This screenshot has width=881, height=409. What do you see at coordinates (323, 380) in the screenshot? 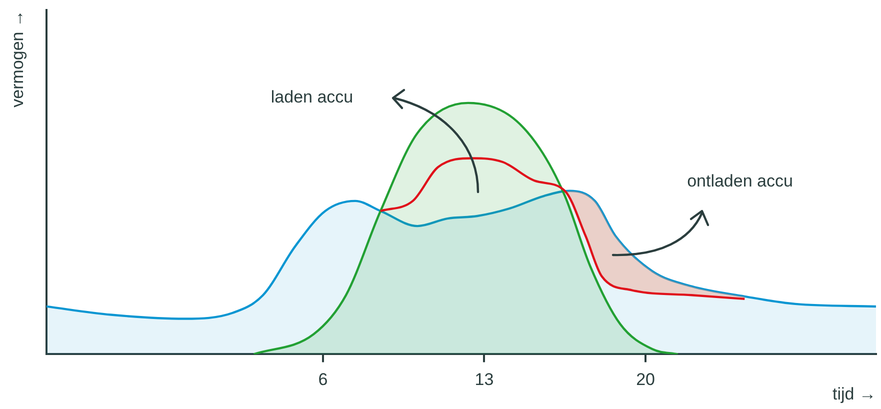
I see `x-tick-label: 6` at bounding box center [323, 380].